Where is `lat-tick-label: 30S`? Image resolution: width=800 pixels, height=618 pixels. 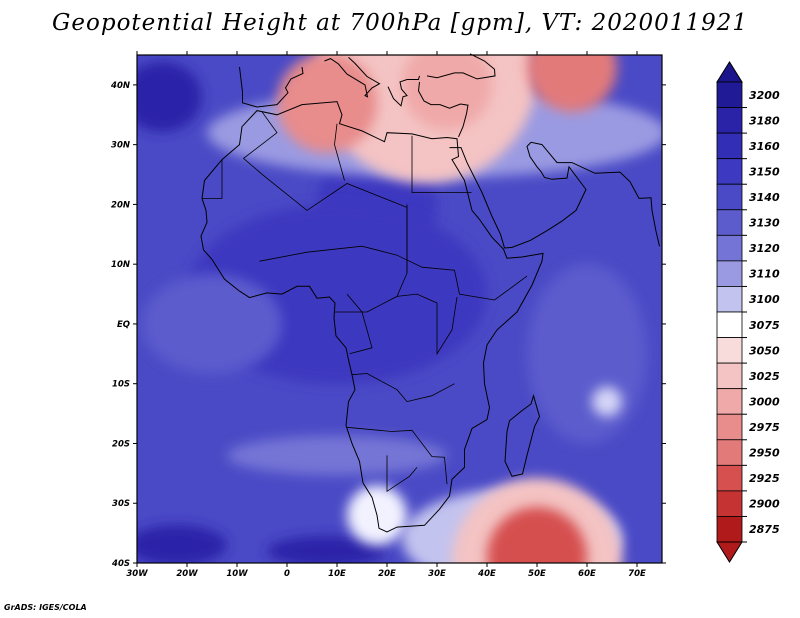
lat-tick-label: 30S is located at coordinates (121, 504).